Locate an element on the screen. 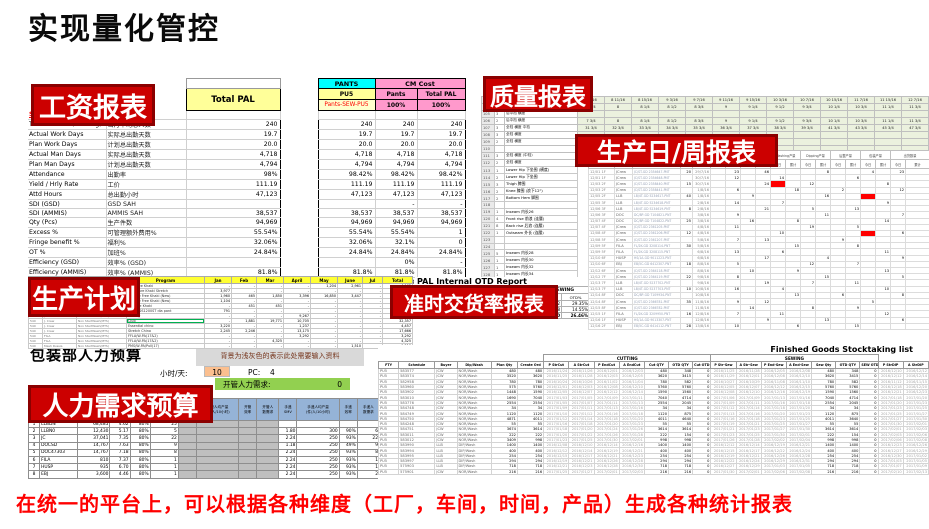  cell: 2017/01/07 is located at coordinates (581, 403).